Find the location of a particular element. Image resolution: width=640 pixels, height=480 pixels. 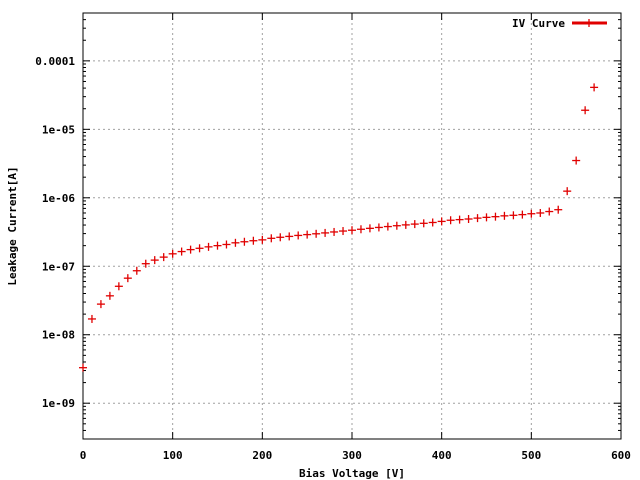

x-tick-label: 100 is located at coordinates (173, 455).